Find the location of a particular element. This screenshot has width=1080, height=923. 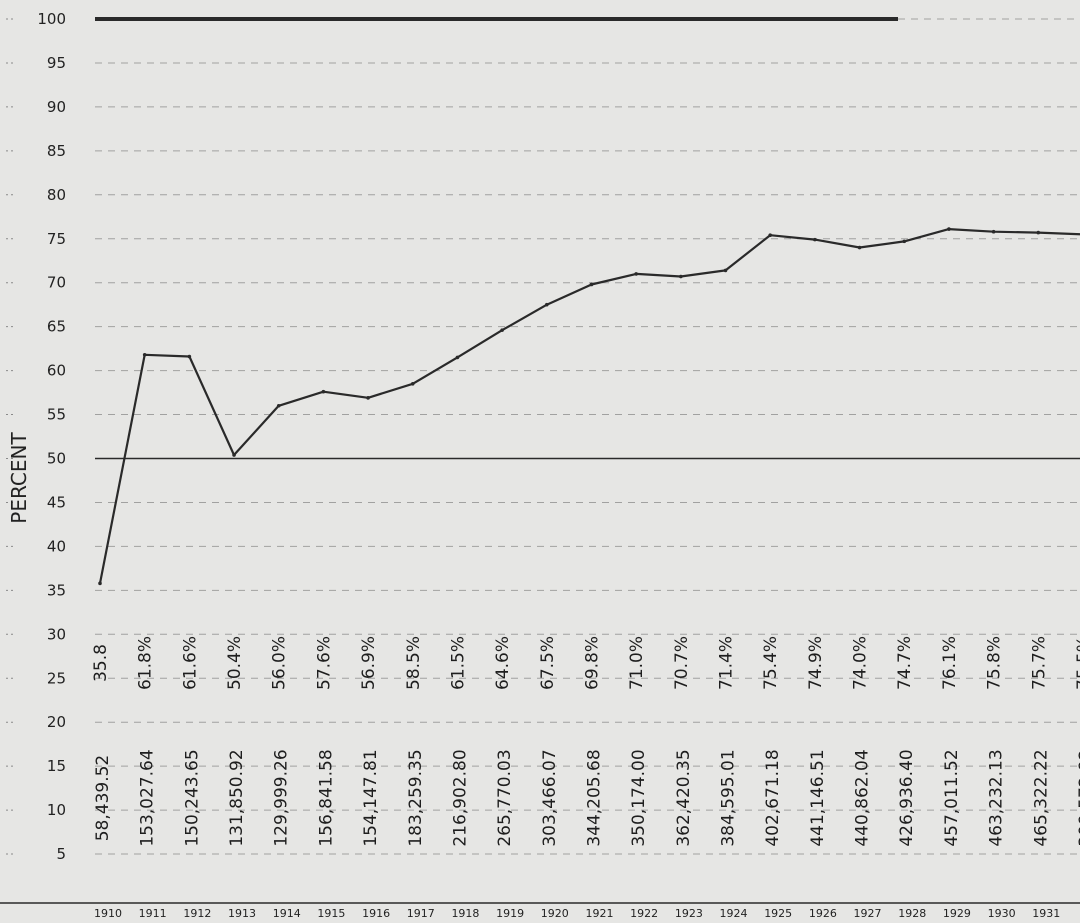

amount-label: 465,322.22 is located at coordinates (1041, 797).